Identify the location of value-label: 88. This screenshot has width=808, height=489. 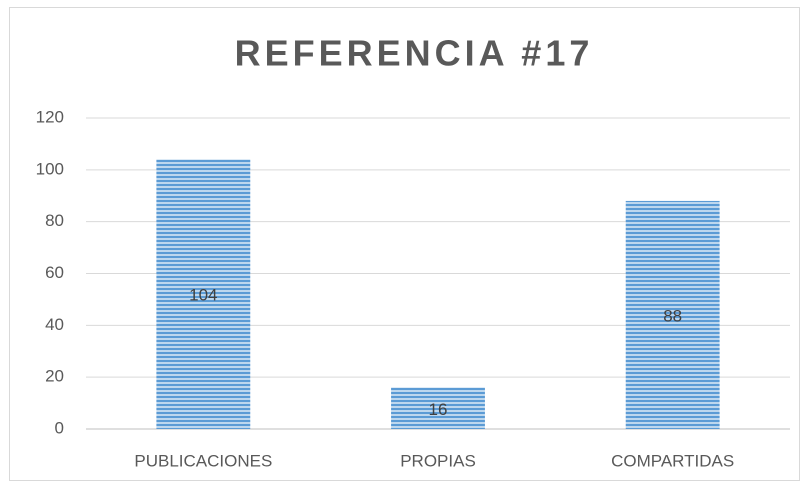
(672, 315).